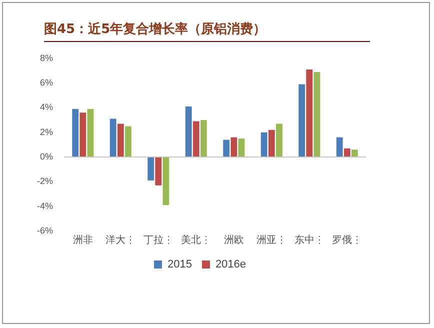  I want to click on x-tick-label: 洲非, so click(82, 240).